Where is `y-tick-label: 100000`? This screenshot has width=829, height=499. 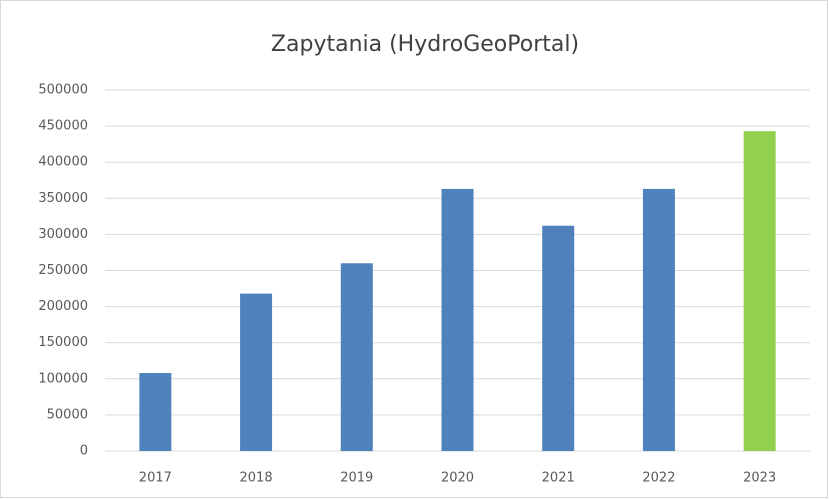 y-tick-label: 100000 is located at coordinates (63, 378).